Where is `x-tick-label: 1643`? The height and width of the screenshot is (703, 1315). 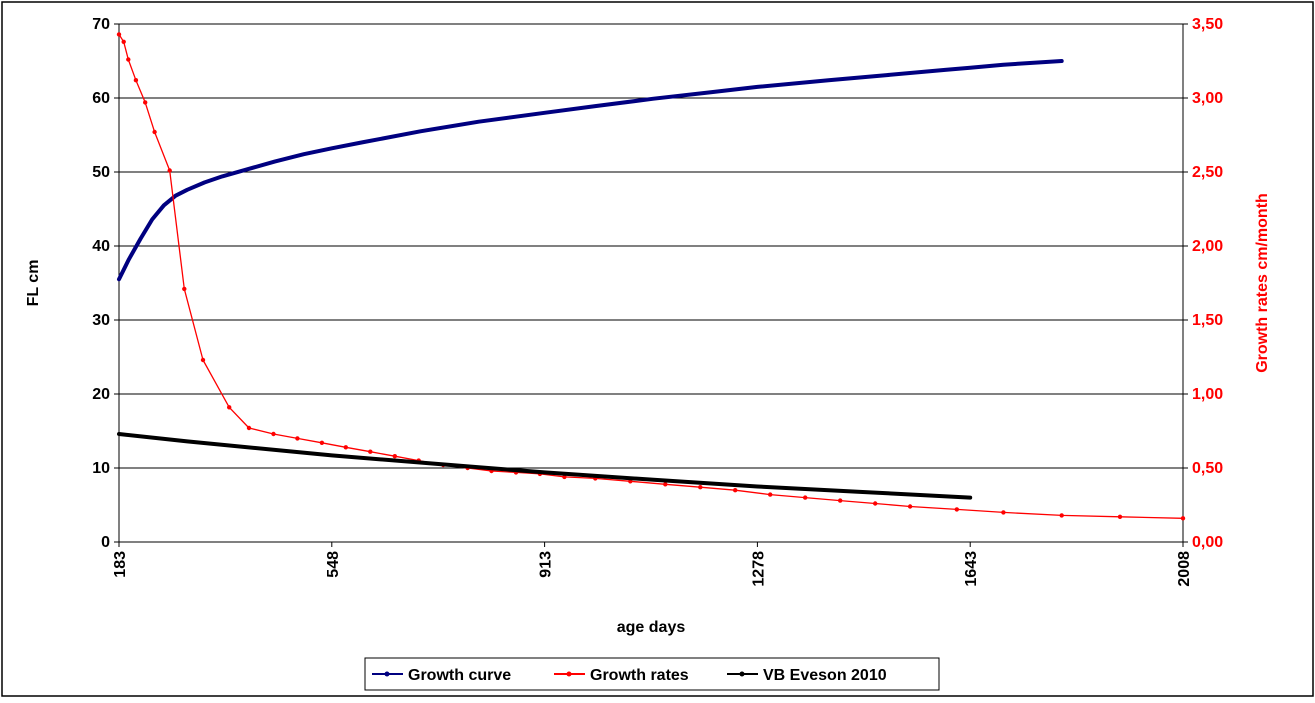
x-tick-label: 1643 is located at coordinates (971, 569).